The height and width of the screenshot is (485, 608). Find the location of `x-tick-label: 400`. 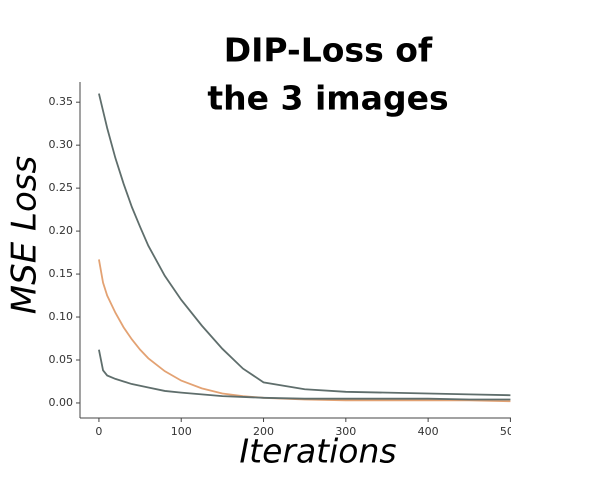

x-tick-label: 400 is located at coordinates (428, 431).